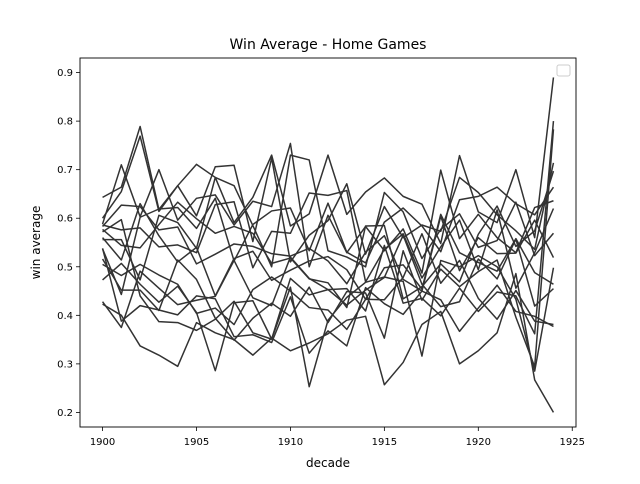 This screenshot has width=640, height=484. I want to click on y-tick-label: 0.4, so click(65, 316).